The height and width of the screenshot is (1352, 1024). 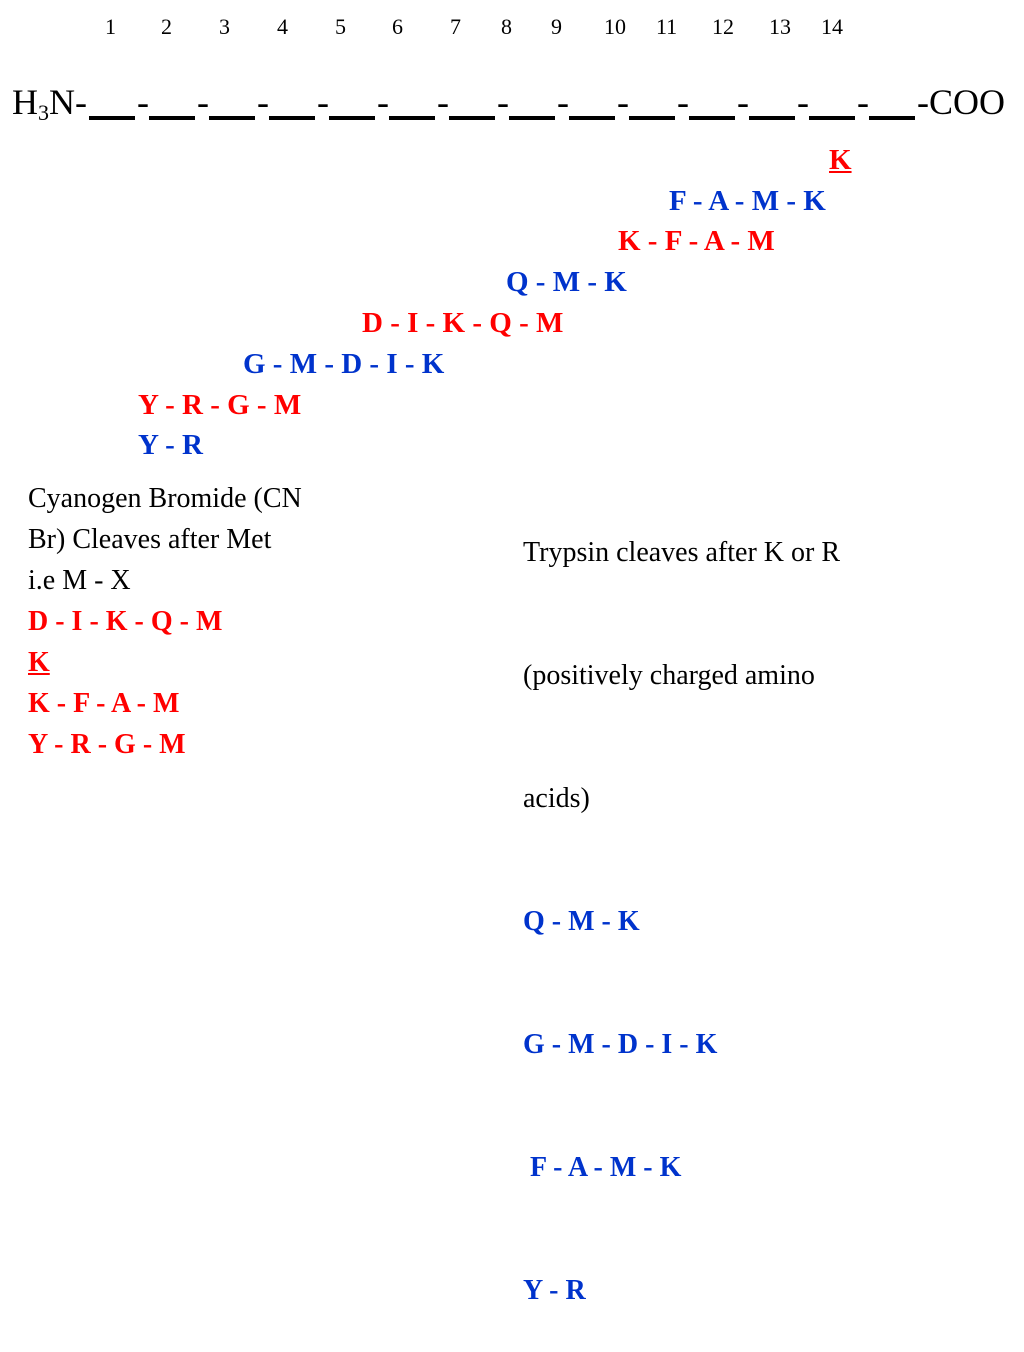 What do you see at coordinates (49, 103) in the screenshot?
I see `n-terminus: H3N-` at bounding box center [49, 103].